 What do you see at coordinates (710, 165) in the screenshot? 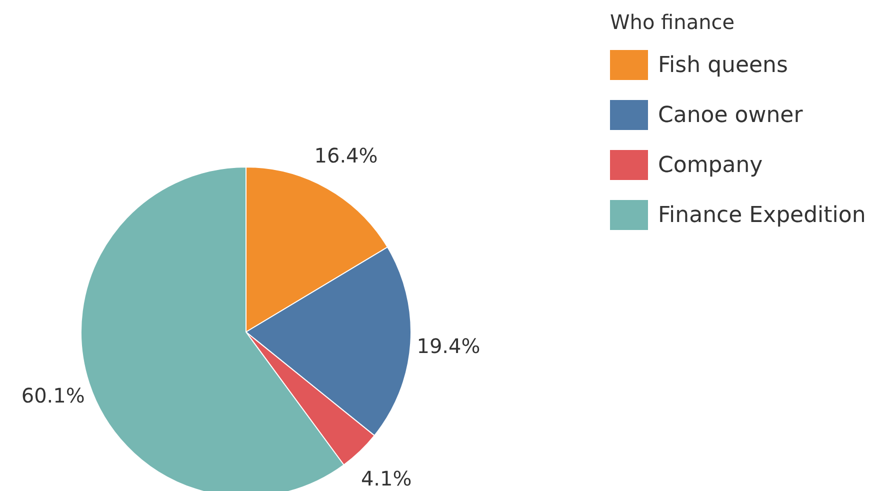
I see `legend-label: Company` at bounding box center [710, 165].